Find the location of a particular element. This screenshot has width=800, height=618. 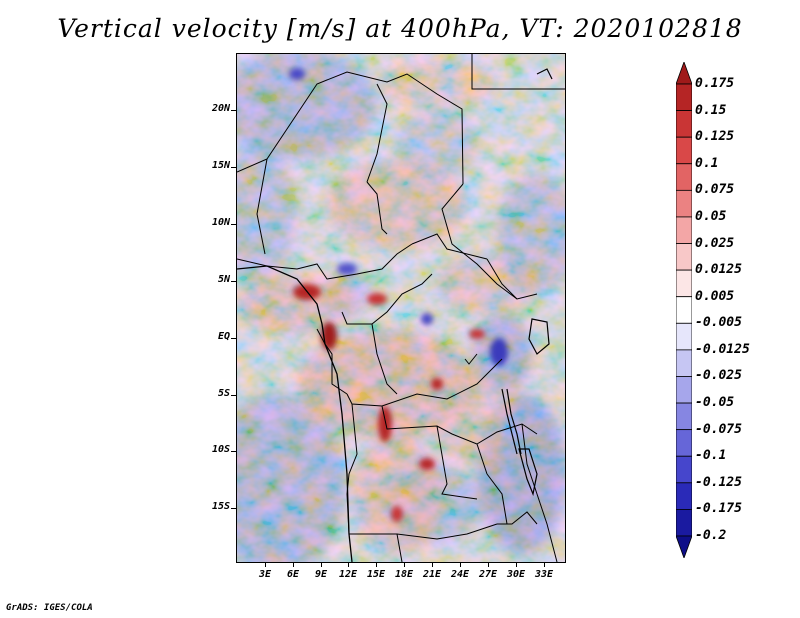

lakes is located at coordinates (527, 282).